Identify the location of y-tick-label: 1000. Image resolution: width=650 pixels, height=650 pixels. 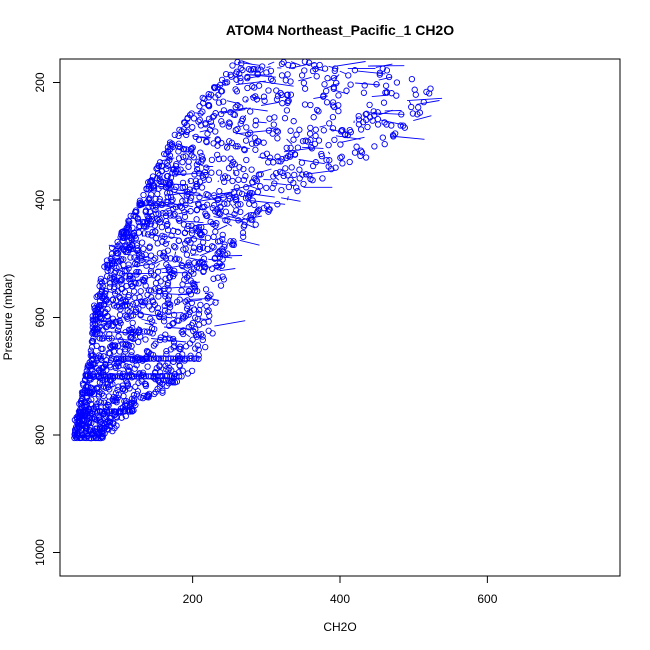
(40, 552).